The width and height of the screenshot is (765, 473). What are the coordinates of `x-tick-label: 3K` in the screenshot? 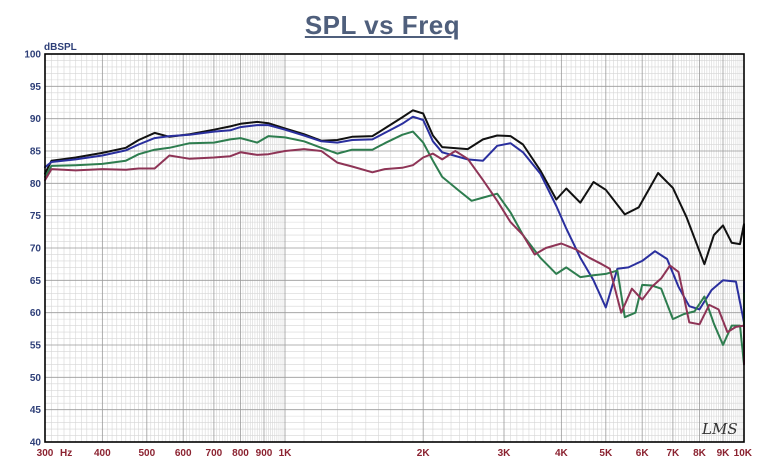 It's located at (505, 453).